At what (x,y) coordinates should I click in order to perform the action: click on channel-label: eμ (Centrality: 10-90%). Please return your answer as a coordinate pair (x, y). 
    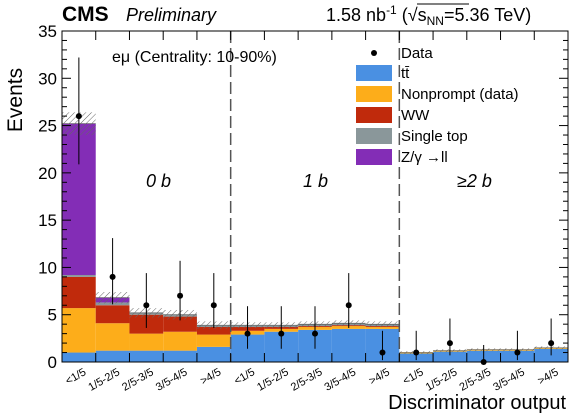
    Looking at the image, I should click on (194, 57).